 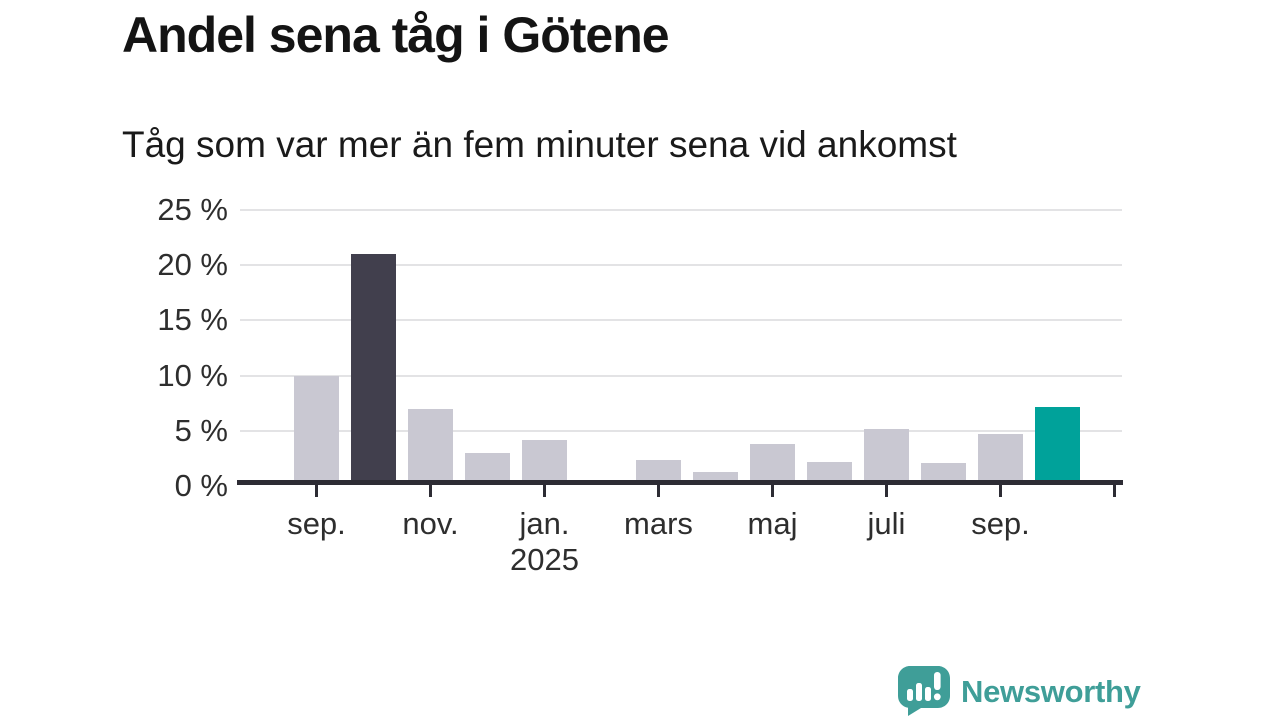 I want to click on chart-title: Andel sena tåg i Götene, so click(x=396, y=35).